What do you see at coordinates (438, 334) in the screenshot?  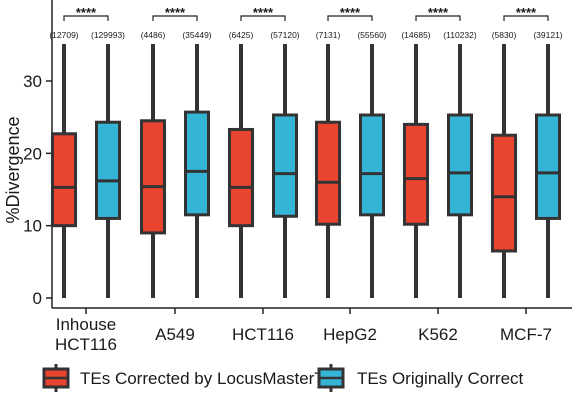 I see `x-tick-label-4-0: K562` at bounding box center [438, 334].